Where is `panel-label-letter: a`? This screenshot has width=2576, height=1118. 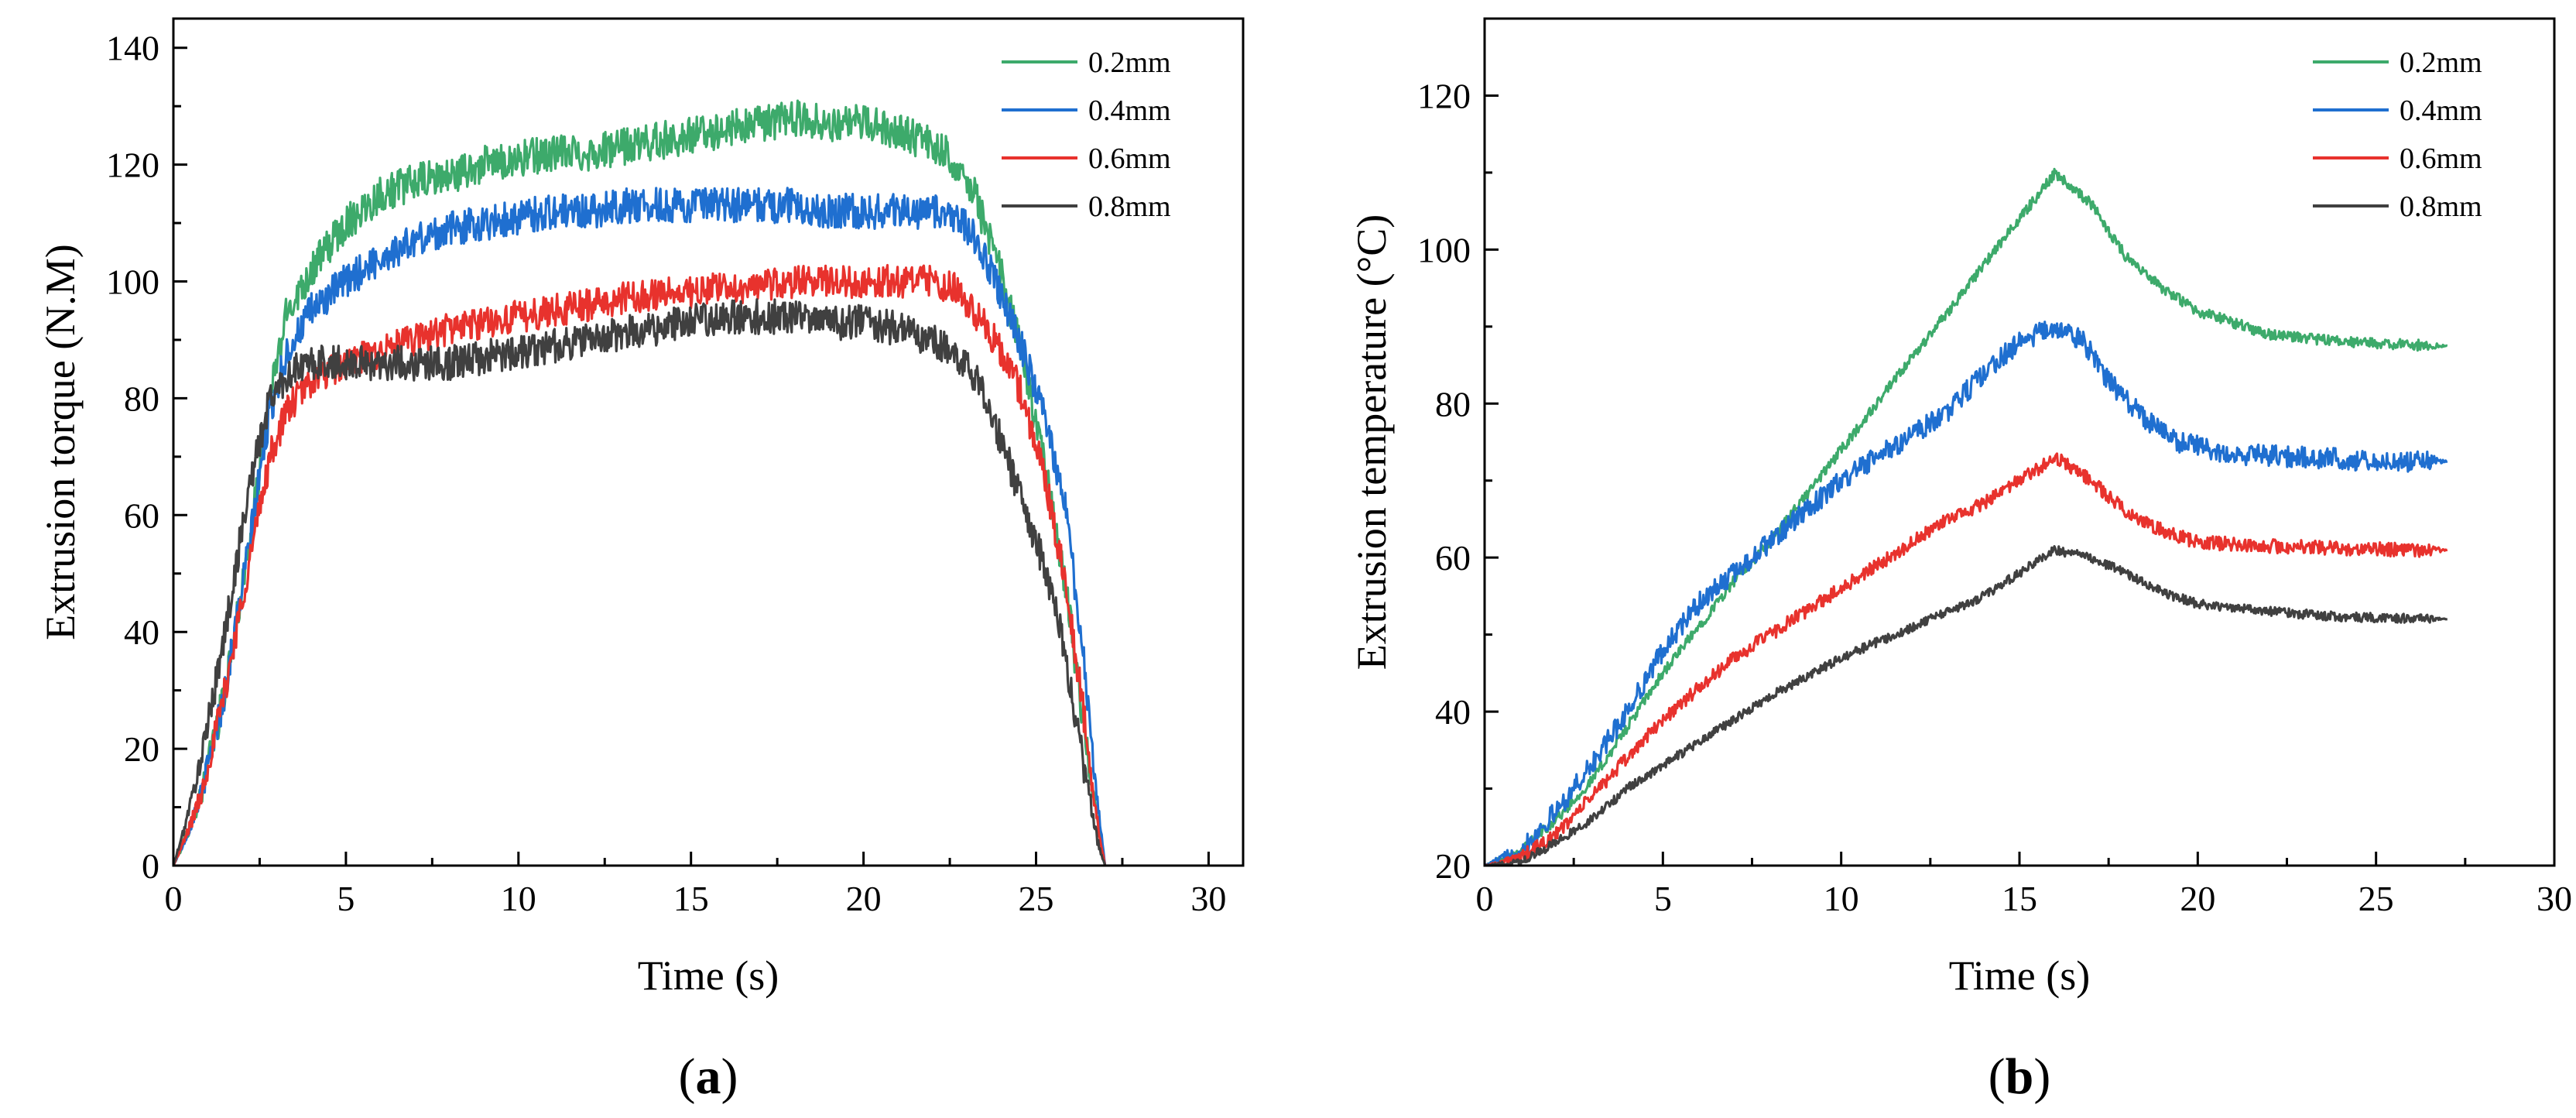 panel-label-letter: a is located at coordinates (708, 1076).